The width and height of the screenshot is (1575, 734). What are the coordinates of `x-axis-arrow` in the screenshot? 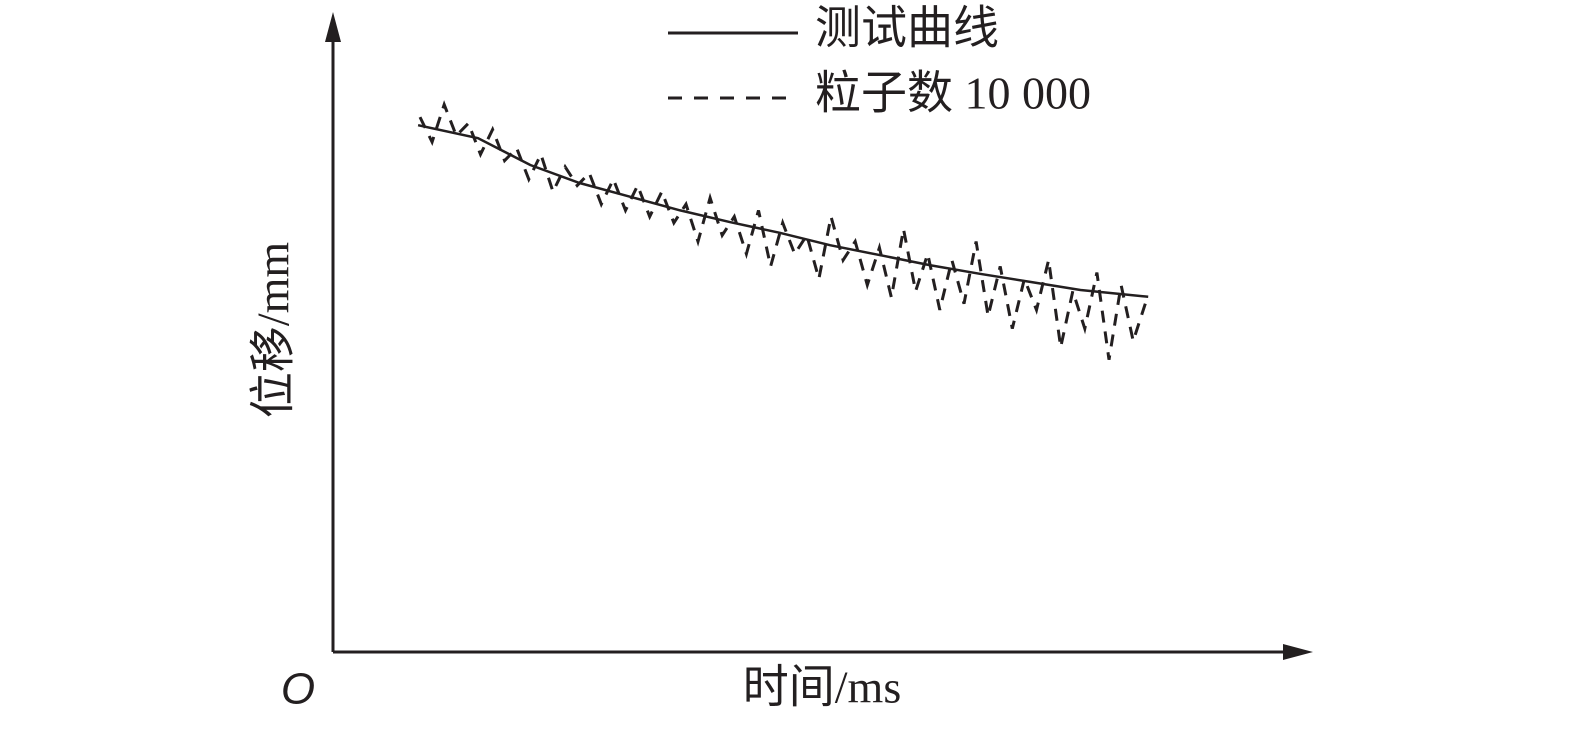 It's located at (1298, 652).